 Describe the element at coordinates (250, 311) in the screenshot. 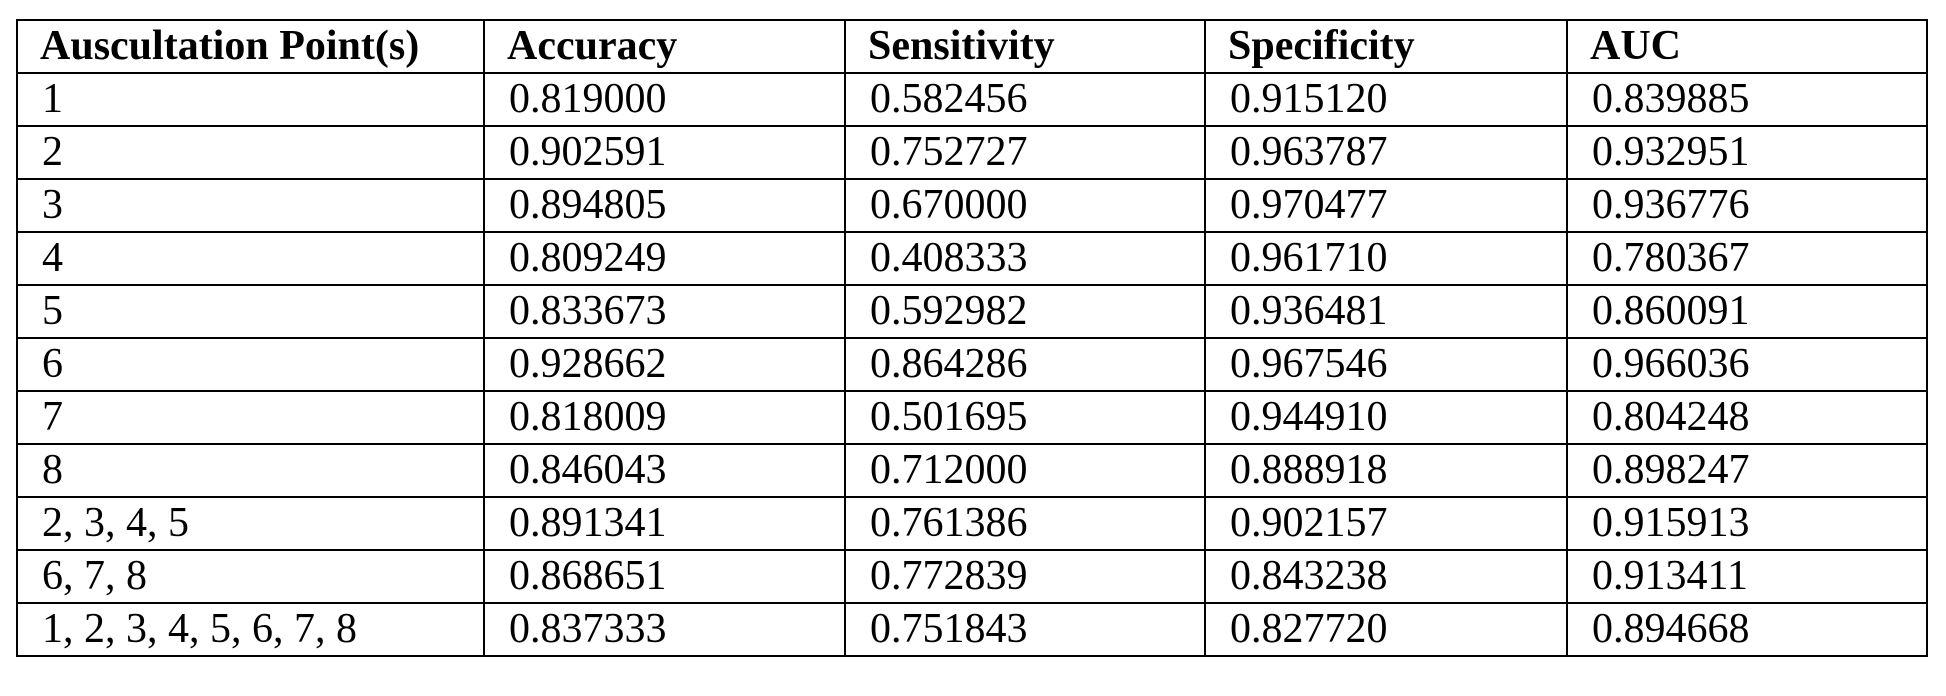

I see `table-cell: 5` at that location.